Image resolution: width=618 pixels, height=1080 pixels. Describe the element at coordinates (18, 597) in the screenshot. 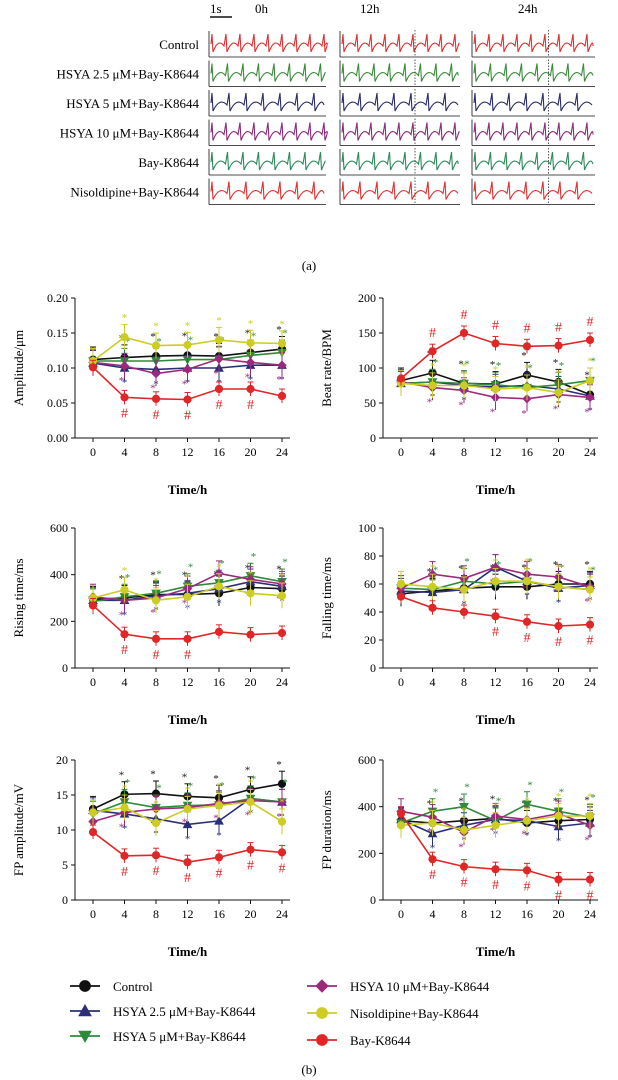

I see `y-axis-label: Rising time/ms` at that location.